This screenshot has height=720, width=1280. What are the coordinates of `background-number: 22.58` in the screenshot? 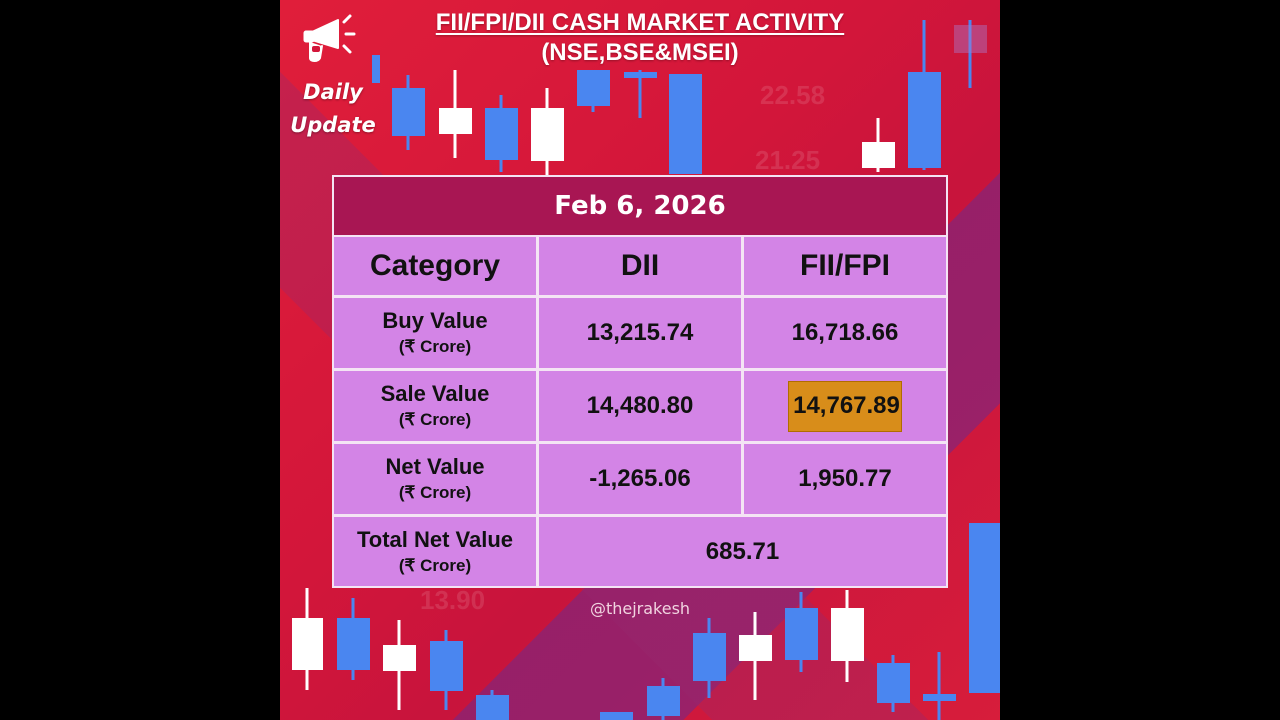 It's located at (793, 95).